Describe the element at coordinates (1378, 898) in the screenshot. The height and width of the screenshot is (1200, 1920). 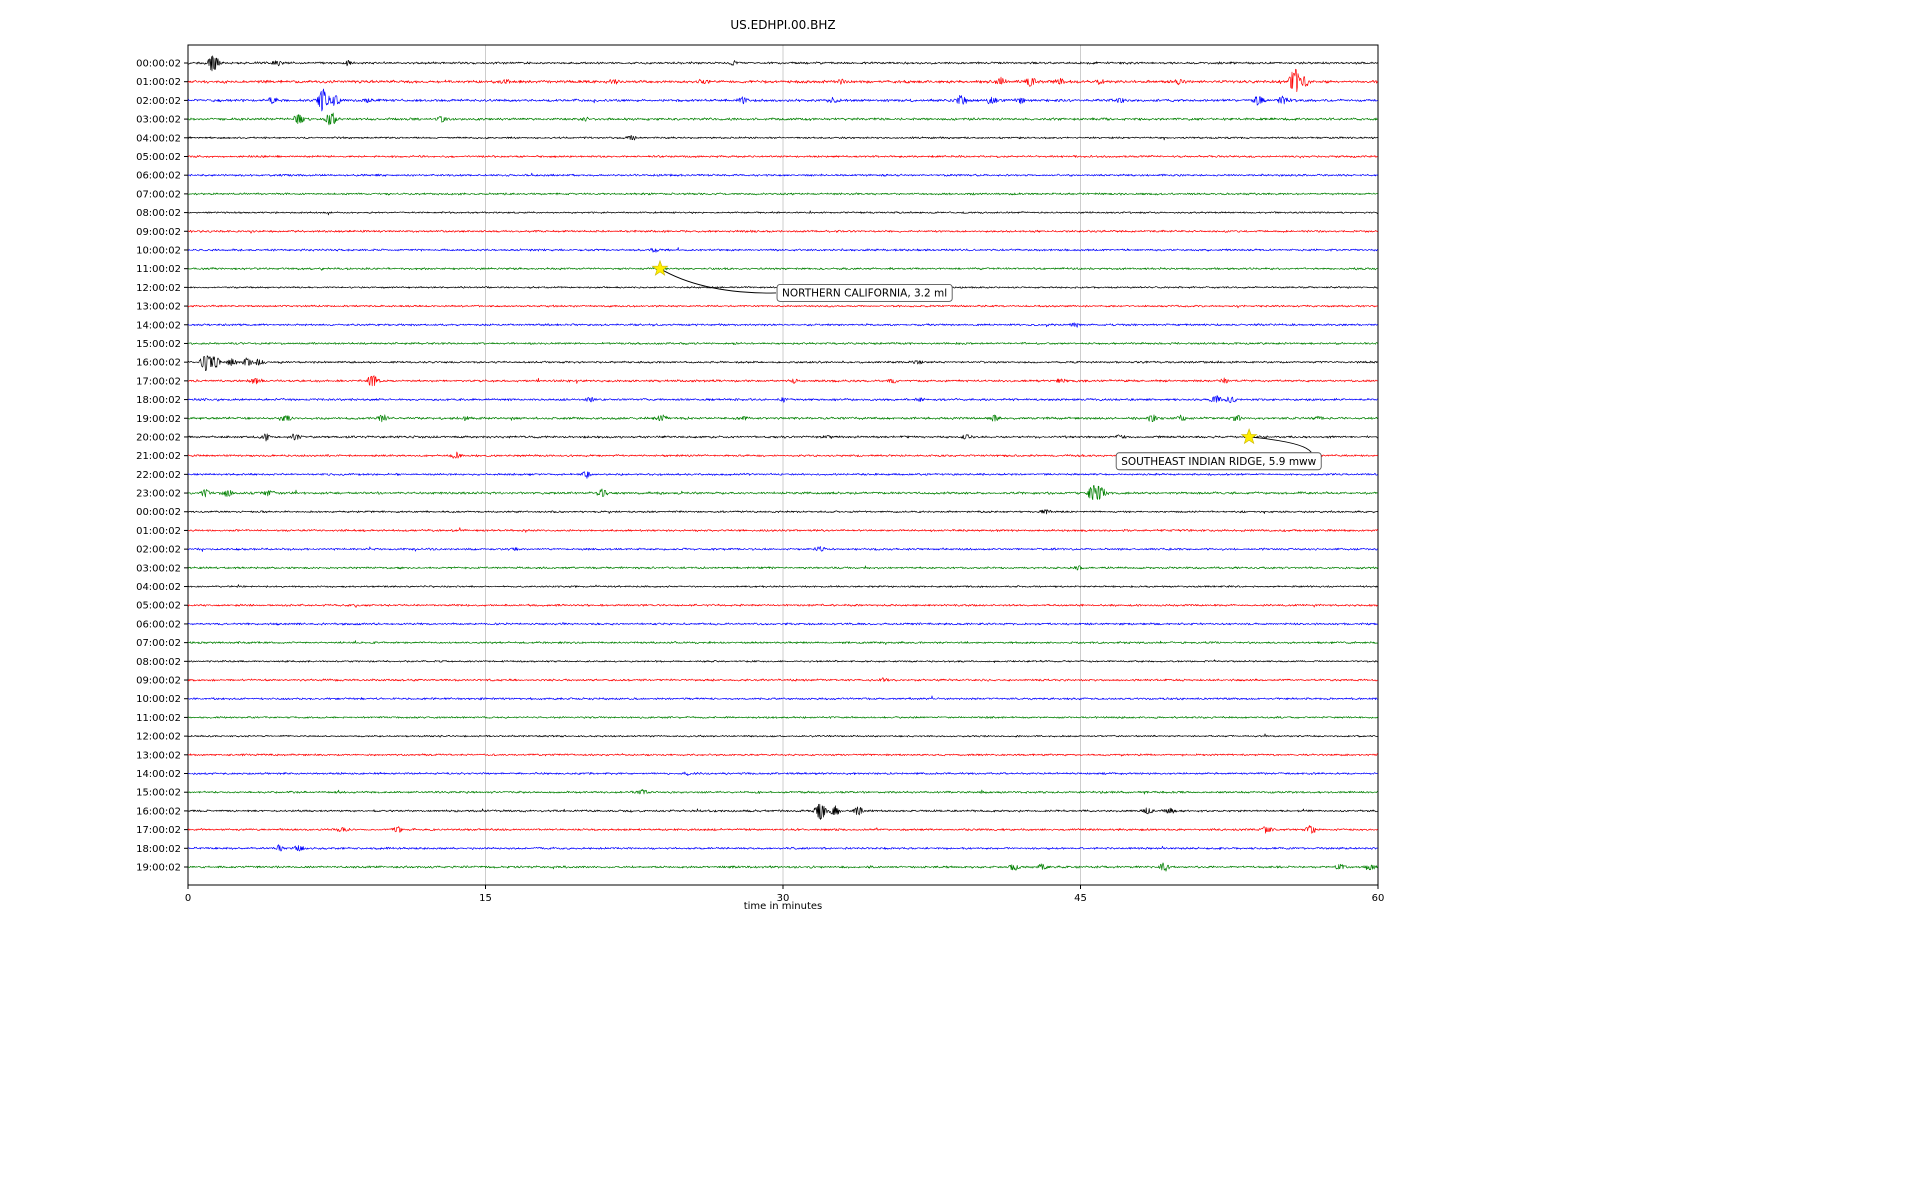
I see `x-tick-label: 60` at that location.